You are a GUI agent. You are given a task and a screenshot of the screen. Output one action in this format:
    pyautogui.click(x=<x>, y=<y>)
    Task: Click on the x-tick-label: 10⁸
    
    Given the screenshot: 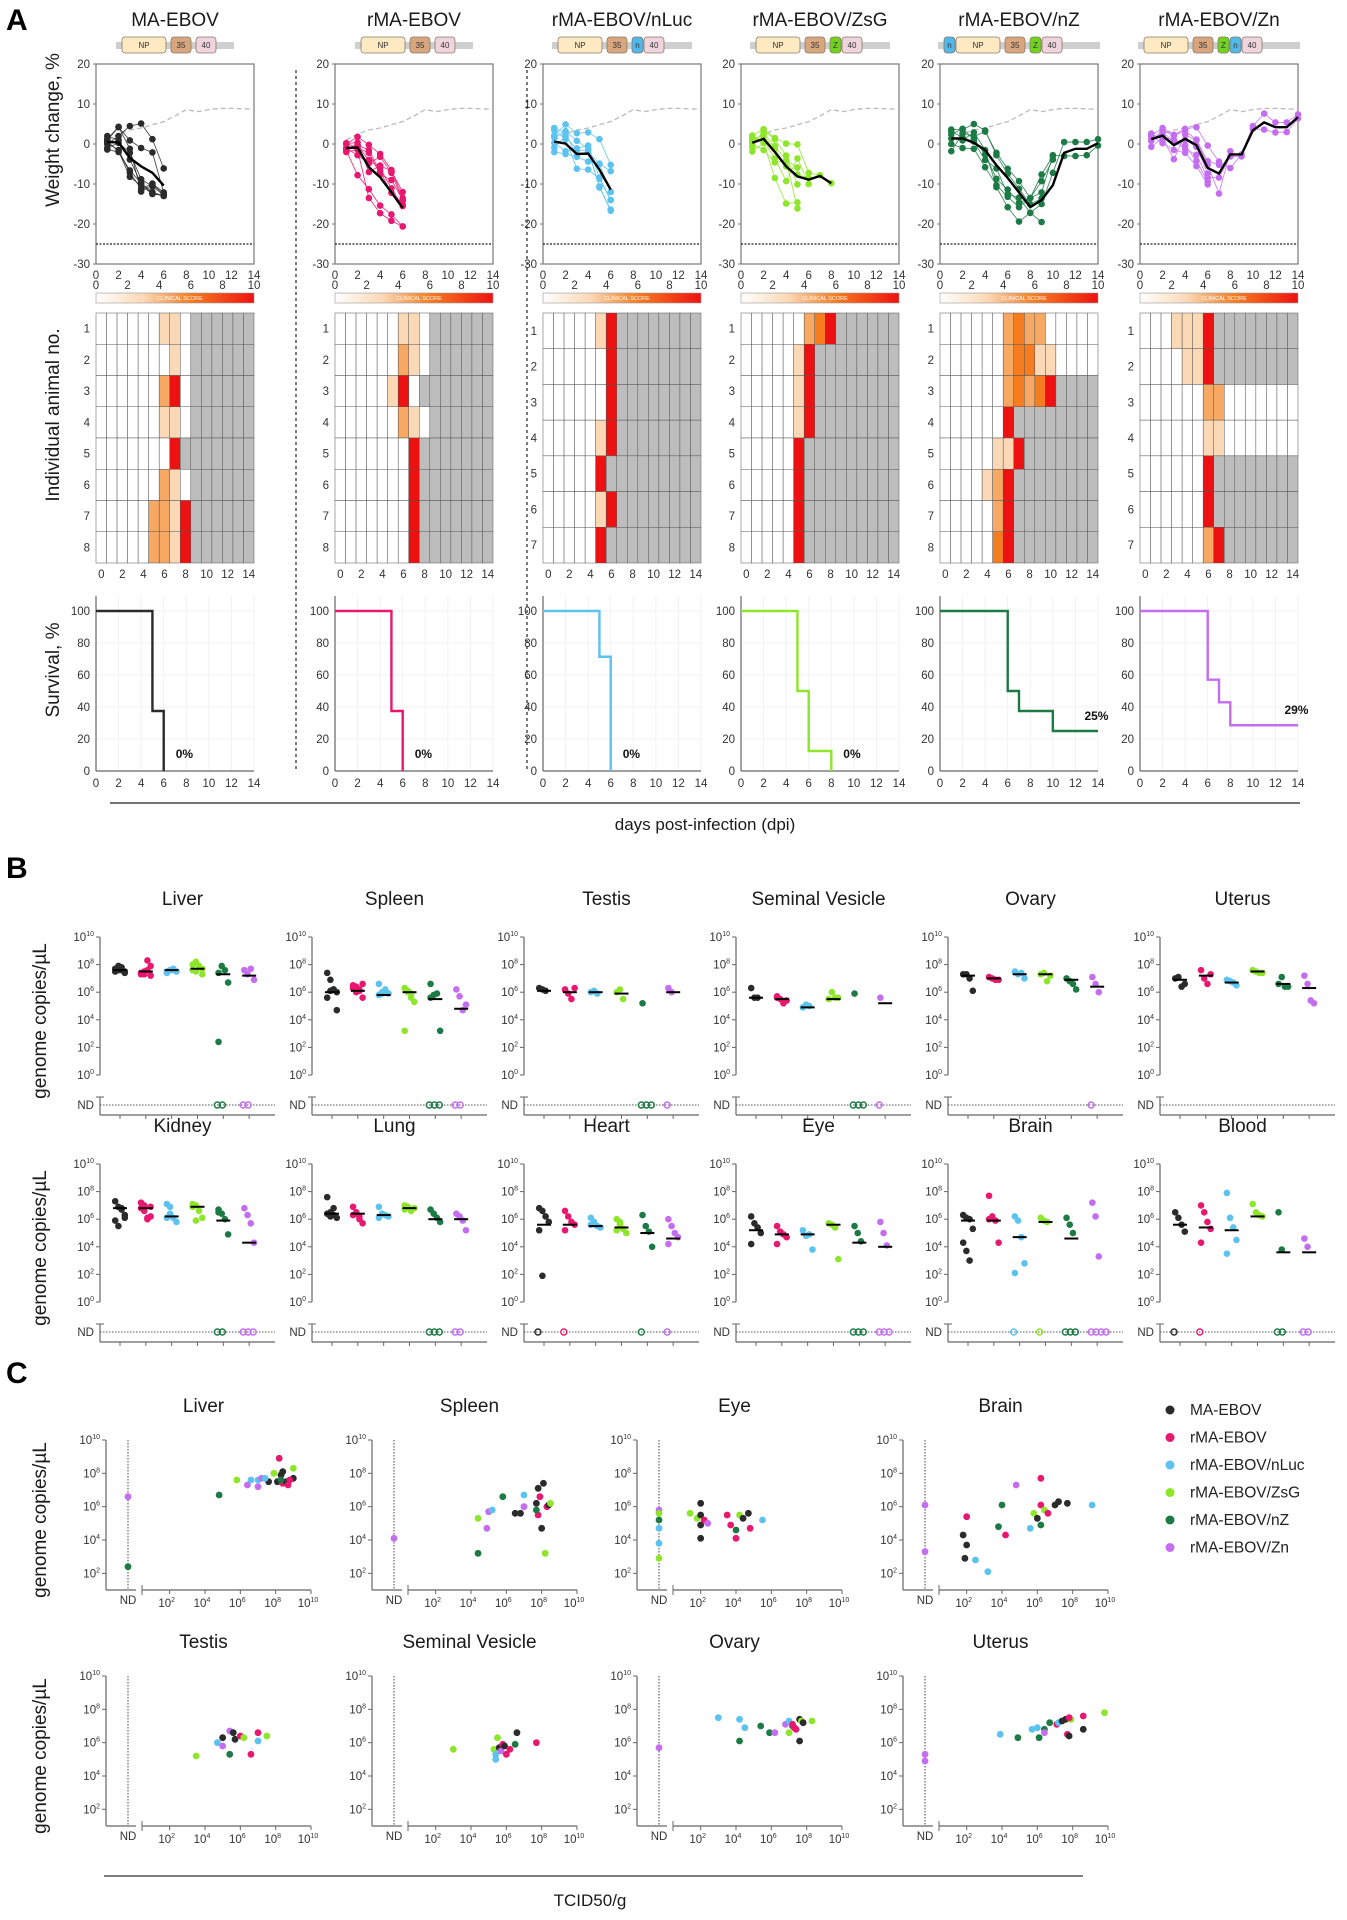 What is the action you would take?
    pyautogui.click(x=272, y=1603)
    